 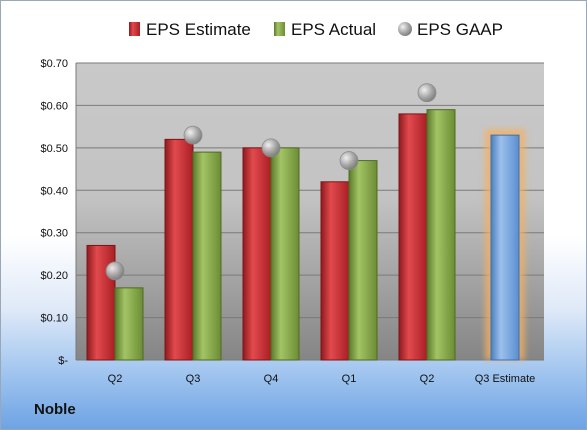 What do you see at coordinates (54, 106) in the screenshot?
I see `y-tick-label: $0.60` at bounding box center [54, 106].